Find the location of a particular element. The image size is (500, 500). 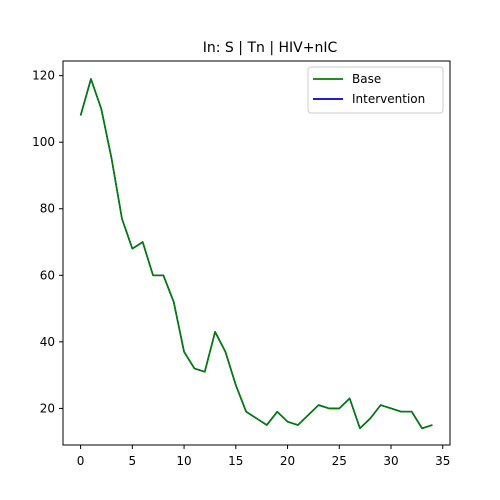

x-tick-label: 15 is located at coordinates (235, 461).